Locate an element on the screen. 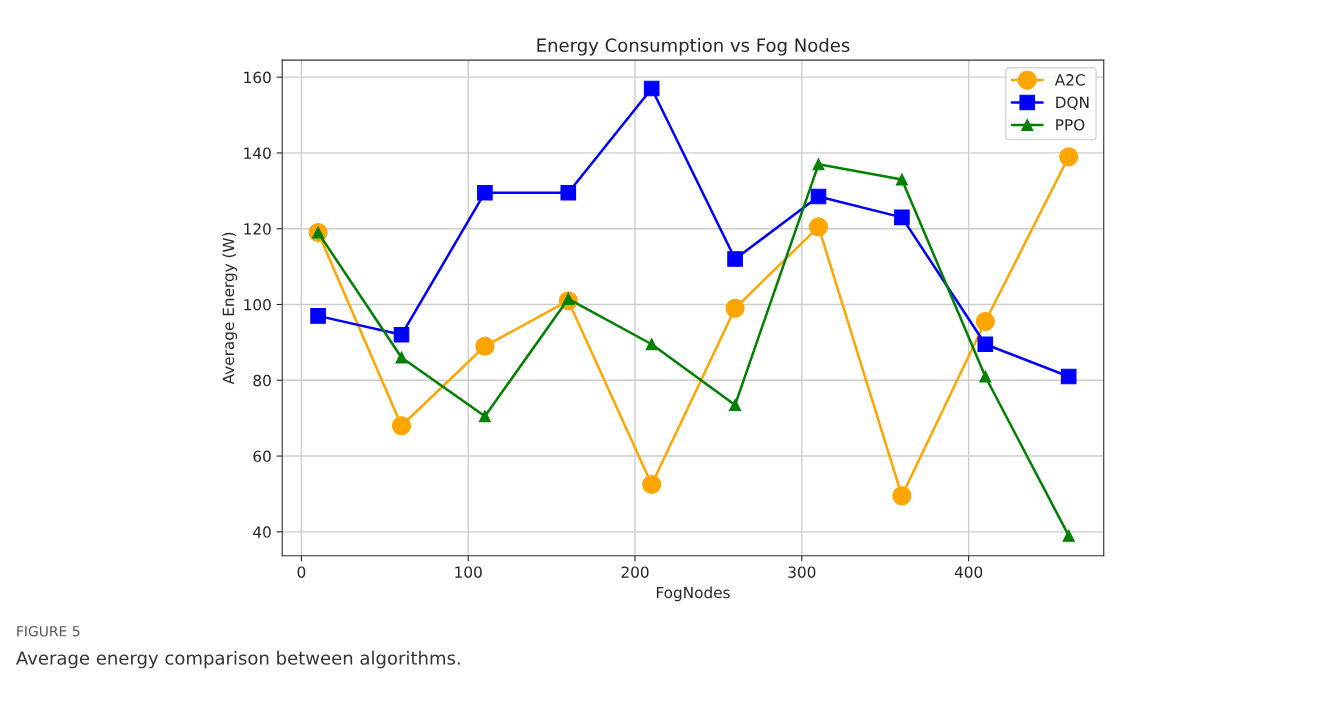 The height and width of the screenshot is (707, 1325). legend-label: DQN is located at coordinates (1072, 103).